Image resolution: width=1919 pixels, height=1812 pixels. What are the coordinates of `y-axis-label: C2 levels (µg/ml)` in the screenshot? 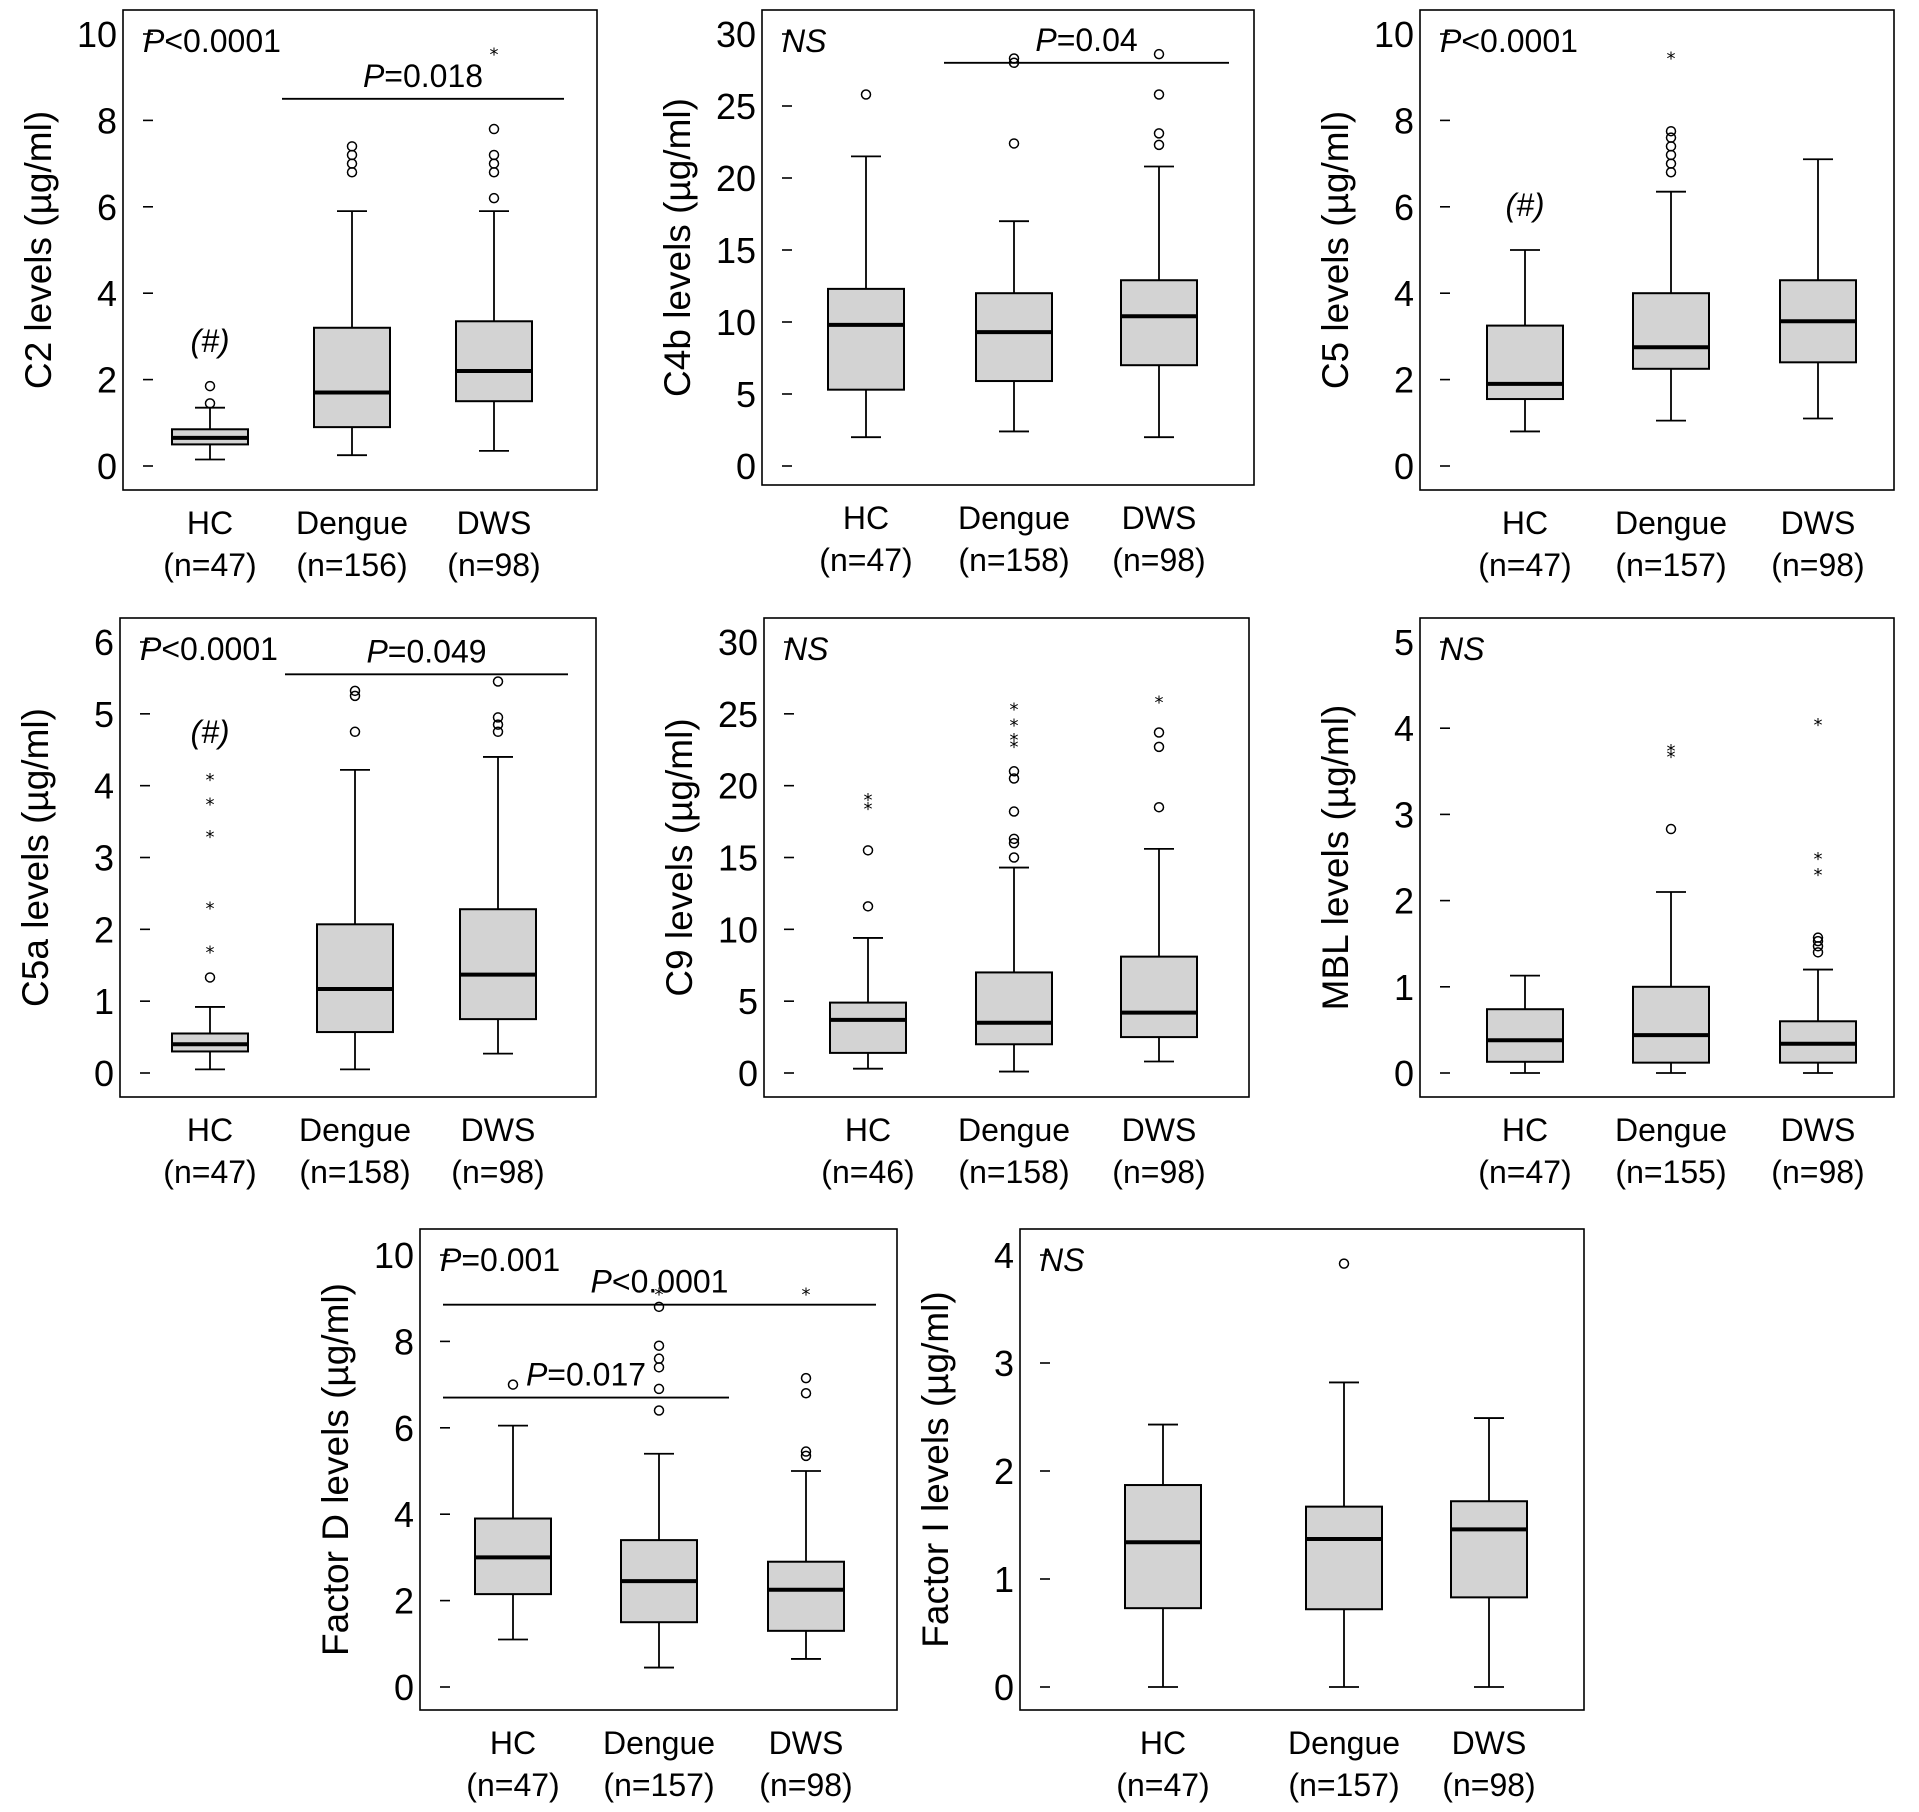 It's located at (38, 250).